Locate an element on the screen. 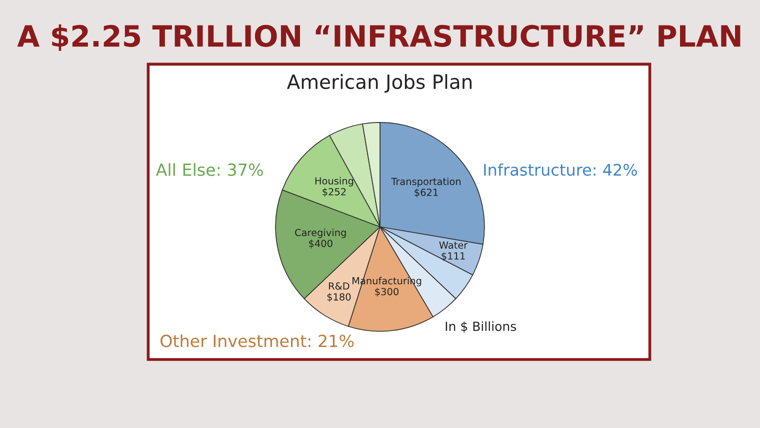 The width and height of the screenshot is (760, 428). slice-label: Transportation is located at coordinates (426, 183).